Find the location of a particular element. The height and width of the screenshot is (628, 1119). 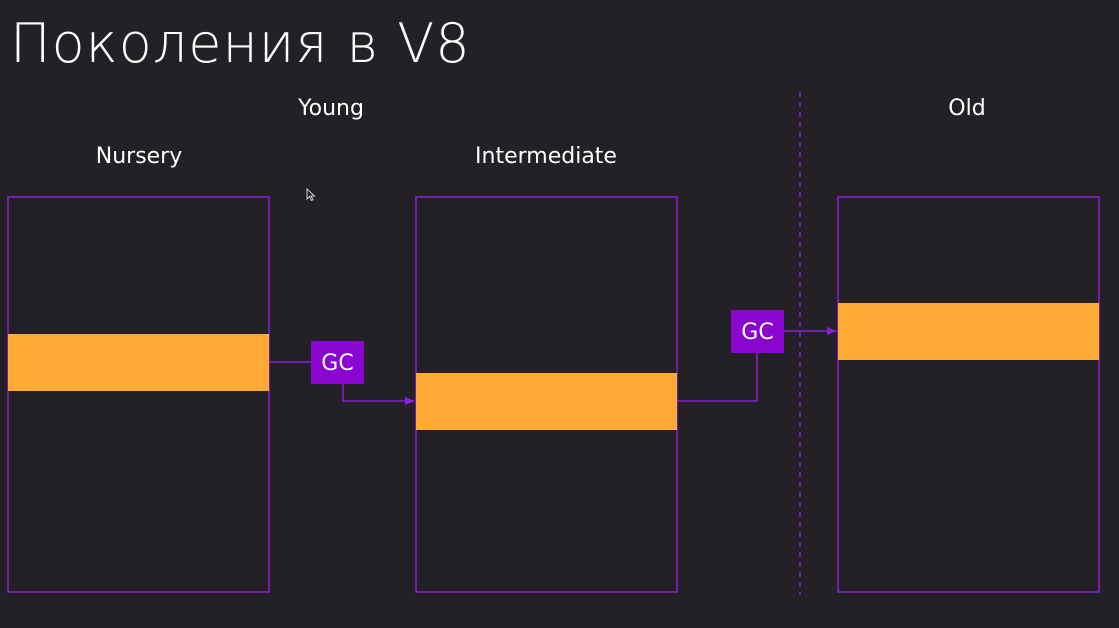

nursery-label: Nursery is located at coordinates (139, 156).